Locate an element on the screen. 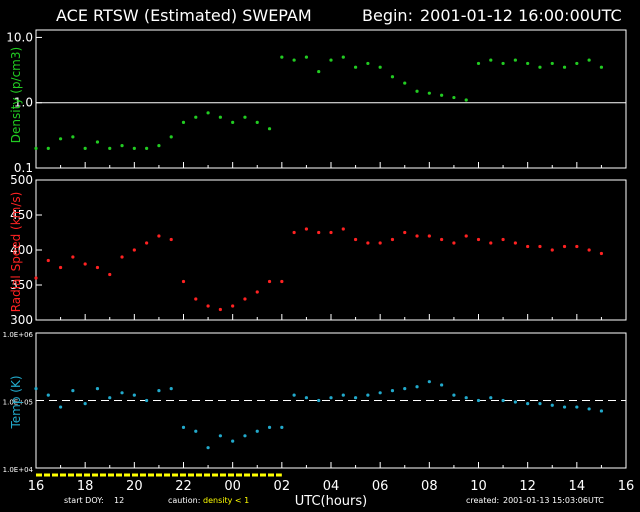 This screenshot has width=640, height=512. caution-value: density < 1 is located at coordinates (226, 500).